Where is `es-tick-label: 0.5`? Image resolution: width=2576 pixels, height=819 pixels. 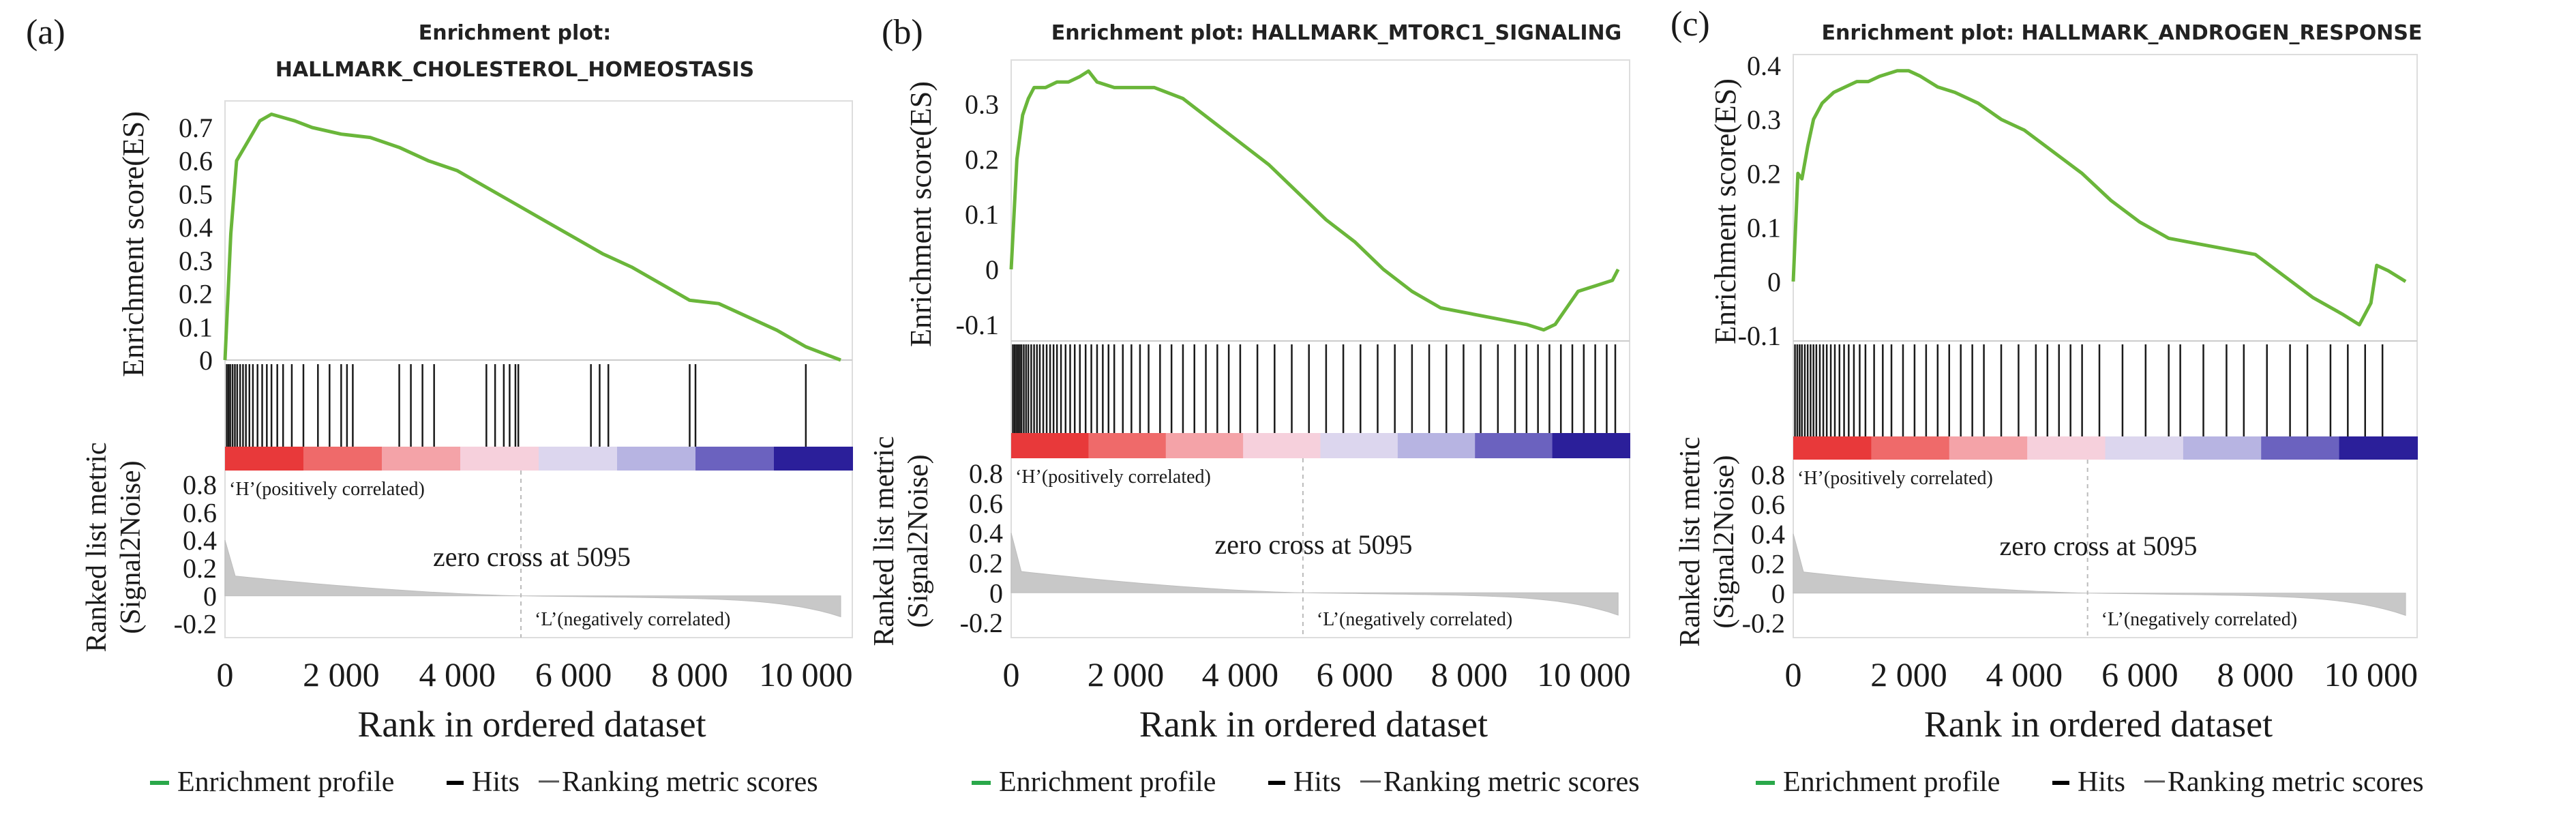
es-tick-label: 0.5 is located at coordinates (196, 194).